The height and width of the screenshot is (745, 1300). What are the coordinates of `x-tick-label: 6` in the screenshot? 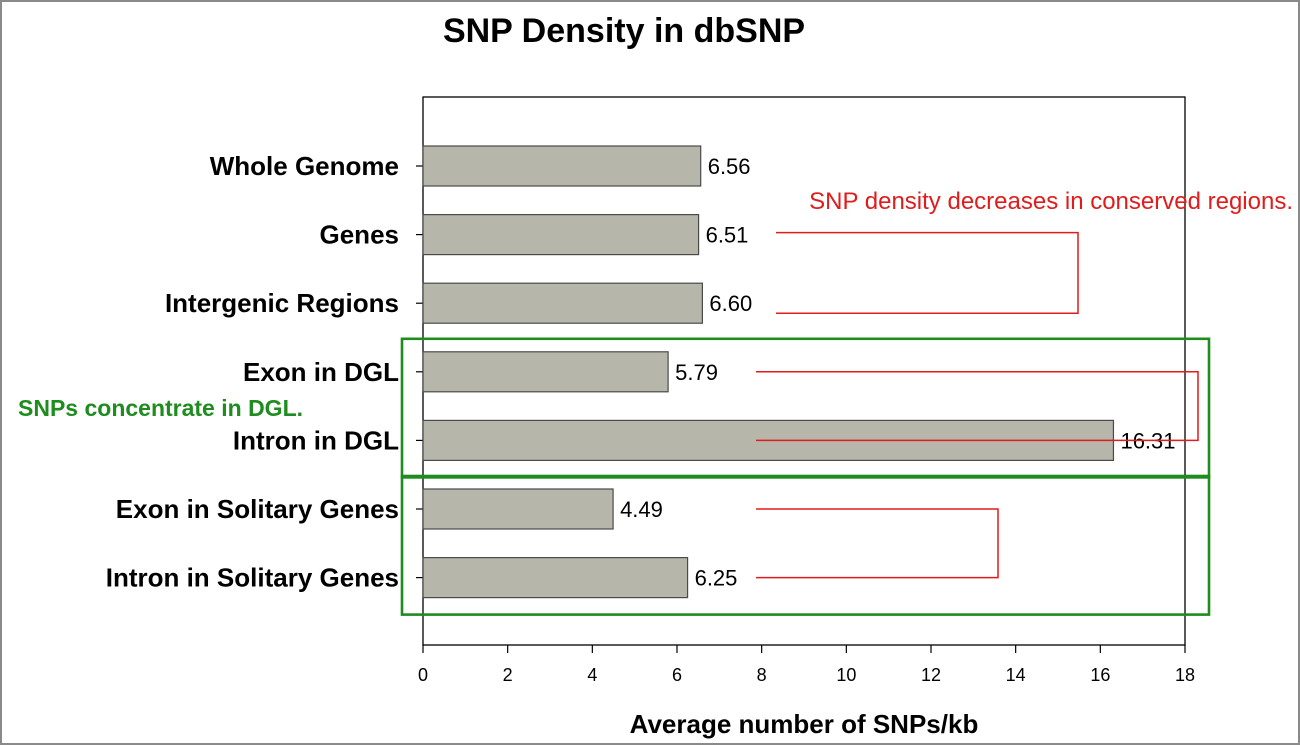 It's located at (677, 675).